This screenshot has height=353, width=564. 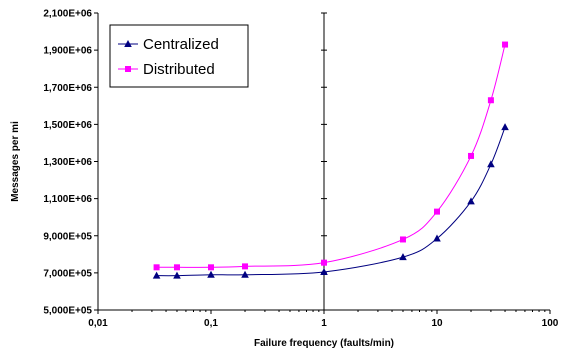 I want to click on legend-label-centralized: Centralized, so click(x=181, y=44).